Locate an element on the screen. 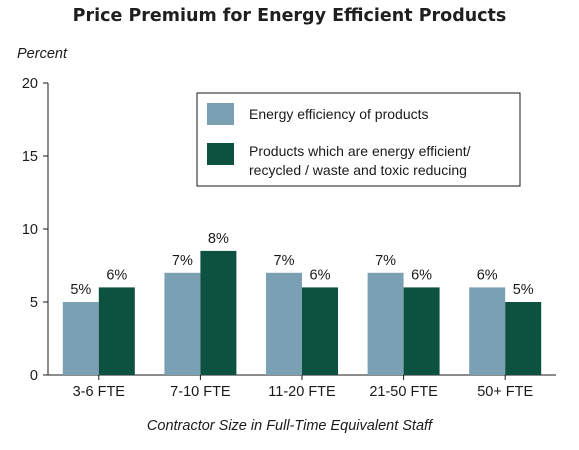  y-tick-label: 5 is located at coordinates (34, 303).